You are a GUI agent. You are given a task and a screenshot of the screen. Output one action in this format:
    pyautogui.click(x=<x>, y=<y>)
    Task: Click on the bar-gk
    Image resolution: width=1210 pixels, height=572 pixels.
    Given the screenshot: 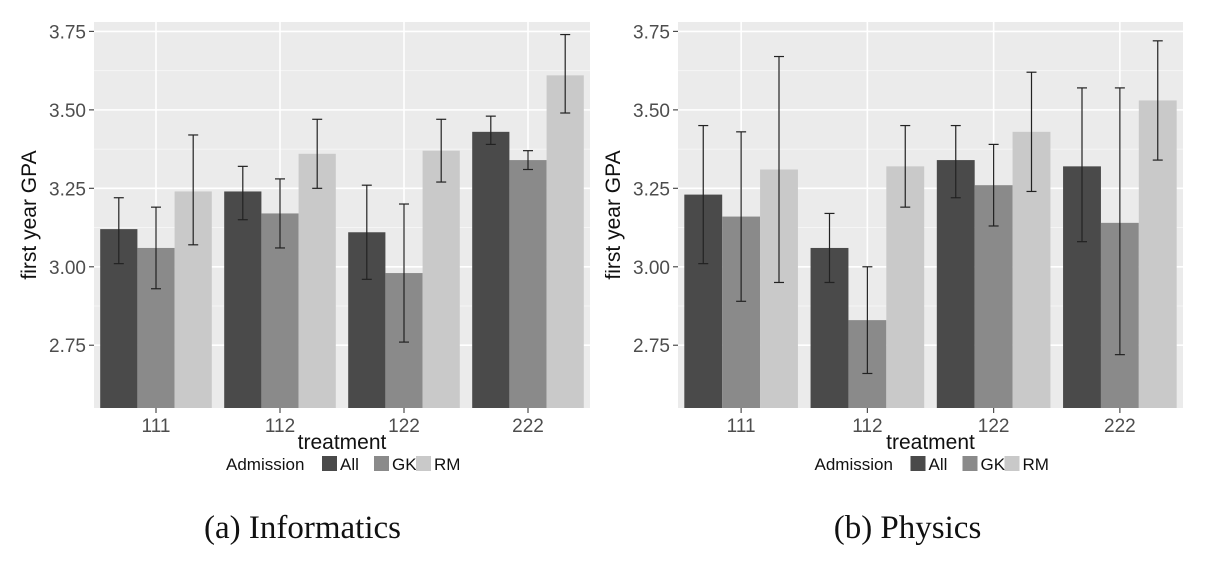 What is the action you would take?
    pyautogui.click(x=528, y=284)
    